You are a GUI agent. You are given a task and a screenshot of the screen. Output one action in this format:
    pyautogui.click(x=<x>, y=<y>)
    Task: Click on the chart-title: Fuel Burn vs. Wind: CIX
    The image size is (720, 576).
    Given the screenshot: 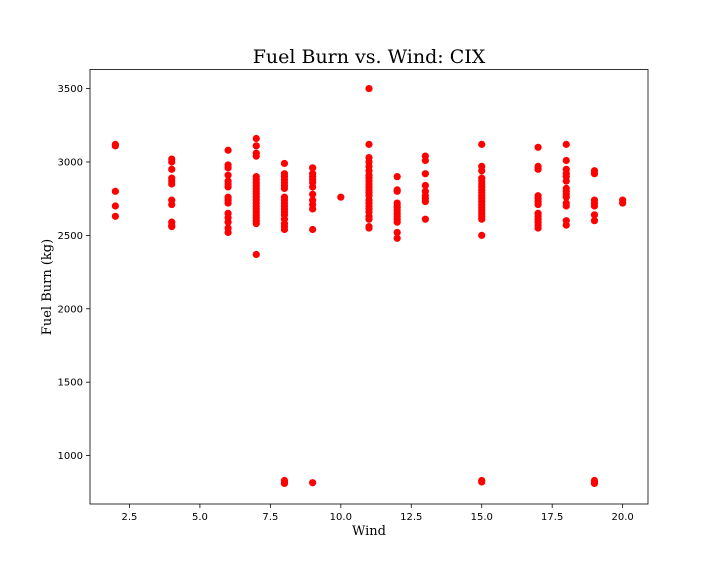 What is the action you would take?
    pyautogui.click(x=369, y=57)
    